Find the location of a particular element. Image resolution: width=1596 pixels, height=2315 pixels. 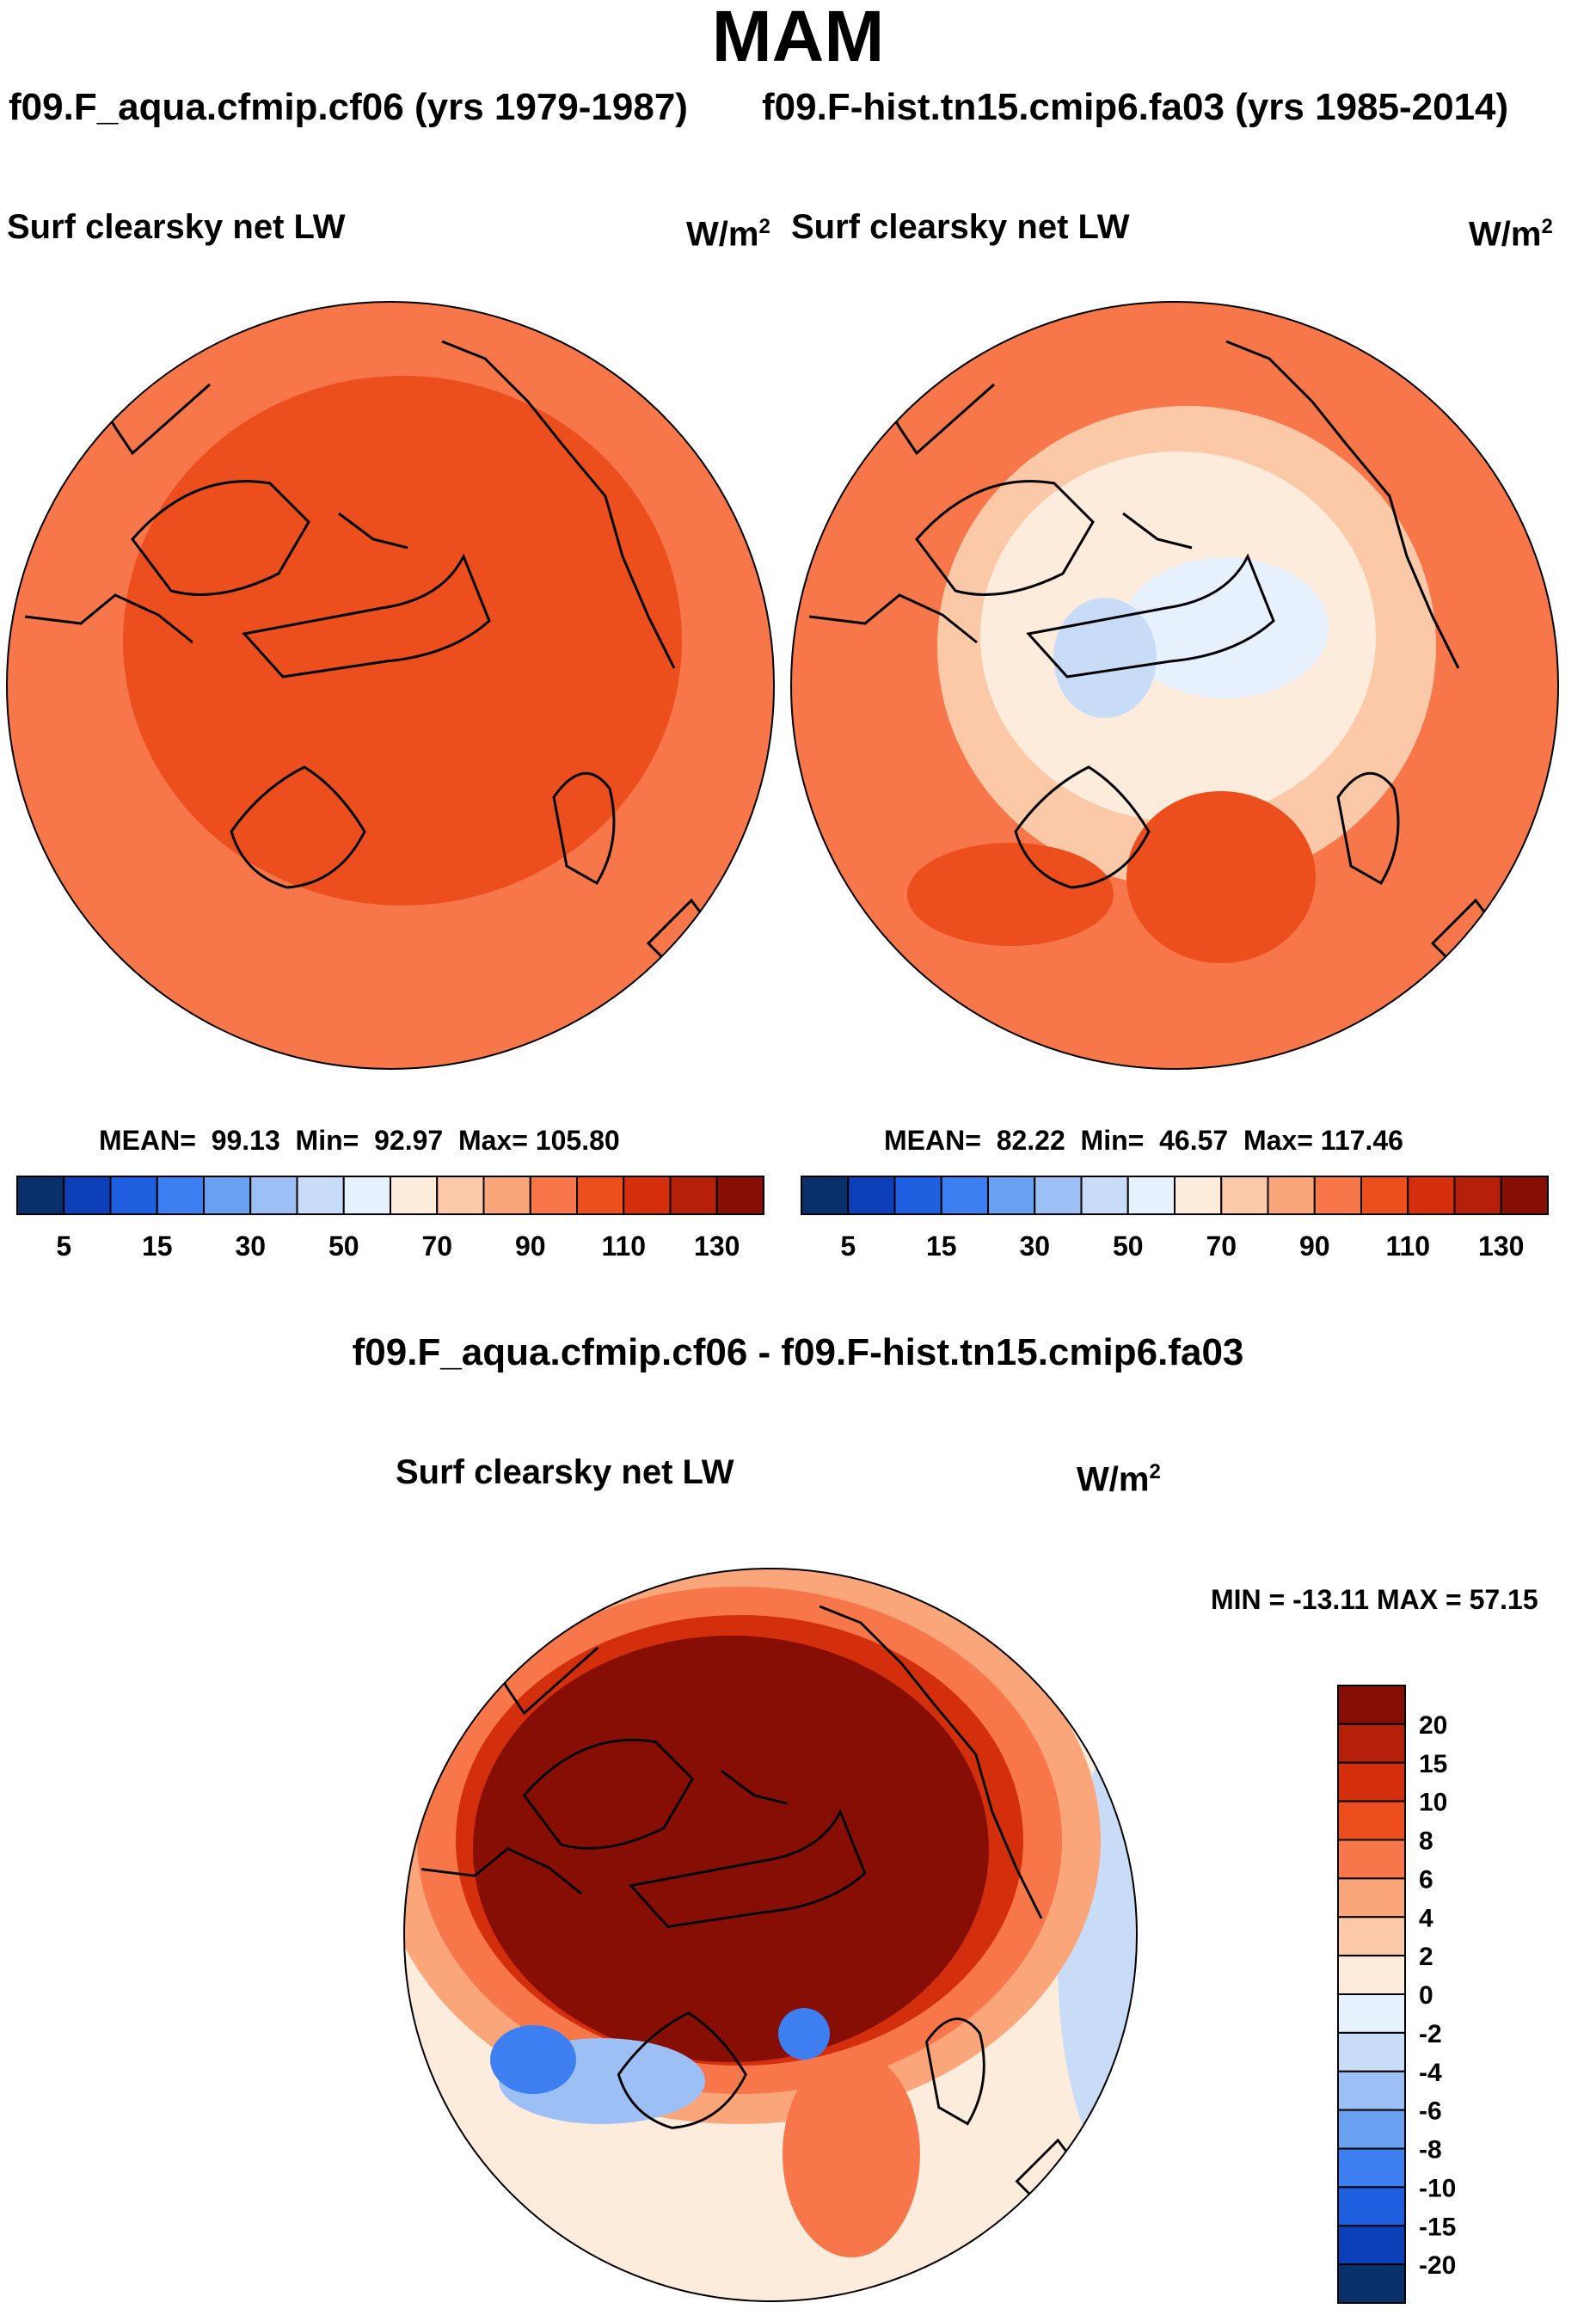

colorbar-tick-label: -4 is located at coordinates (1430, 2073).